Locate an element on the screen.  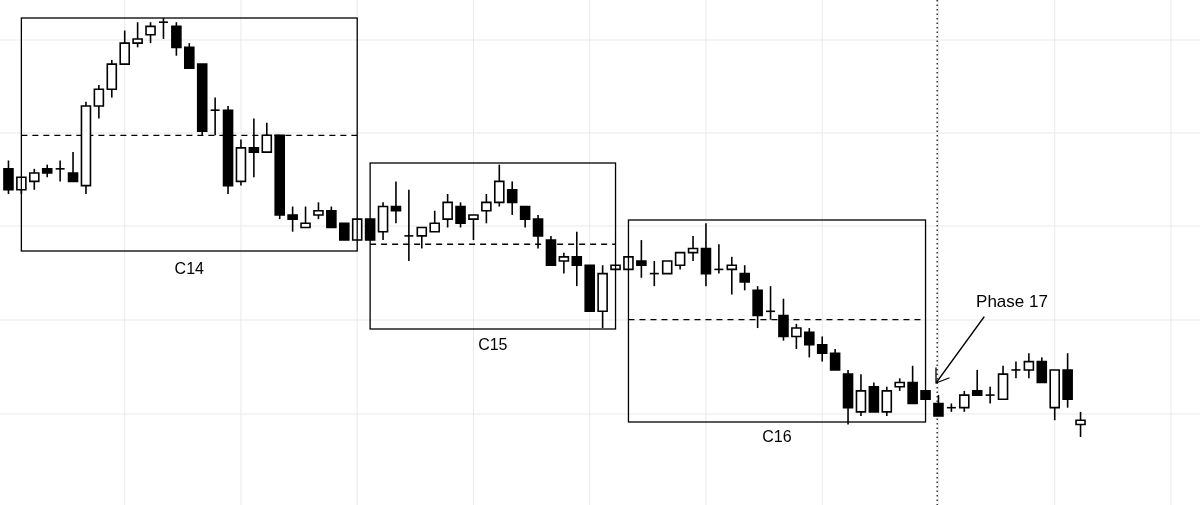
annotation: C15 is located at coordinates (493, 345).